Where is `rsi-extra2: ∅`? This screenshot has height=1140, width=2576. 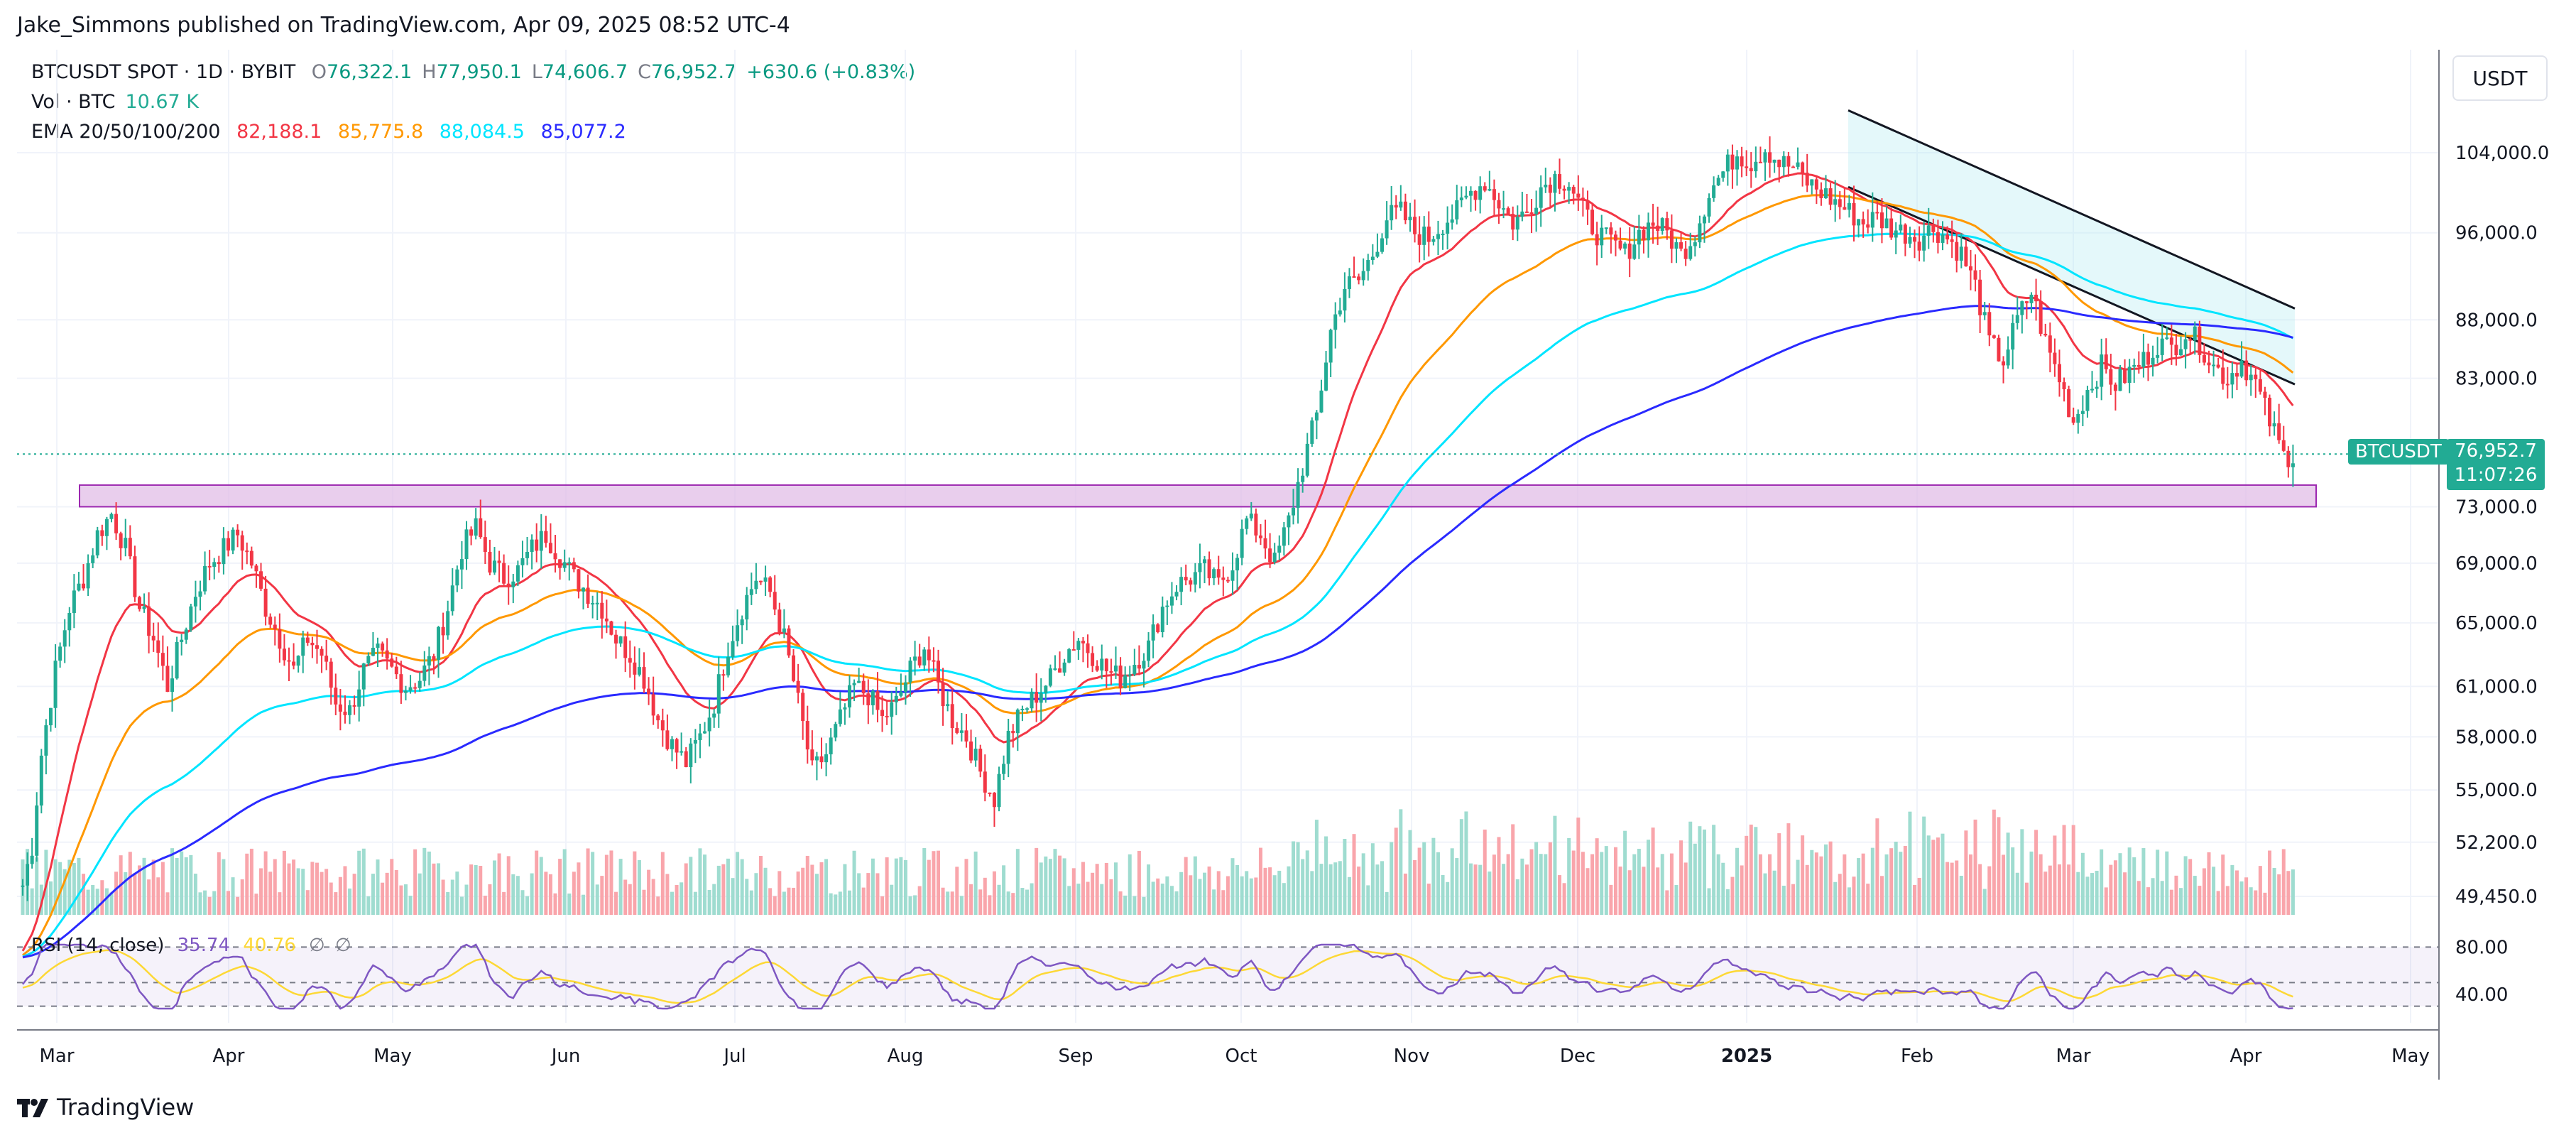
rsi-extra2: ∅ is located at coordinates (342, 945).